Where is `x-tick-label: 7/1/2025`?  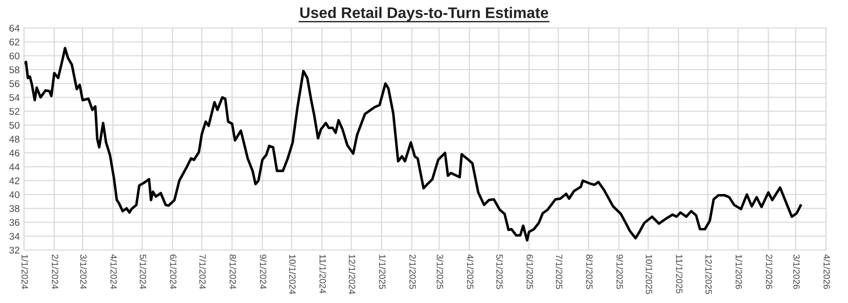
x-tick-label: 7/1/2025 is located at coordinates (559, 271).